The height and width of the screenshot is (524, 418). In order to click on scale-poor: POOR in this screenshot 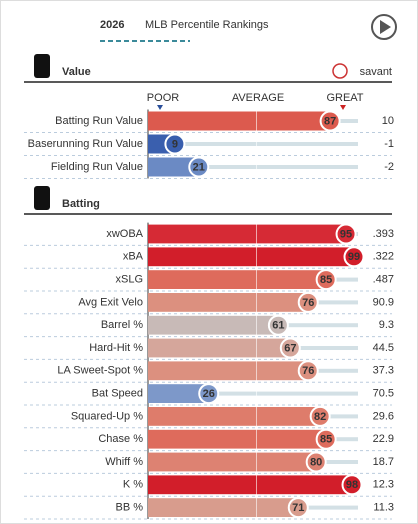, I will do `click(163, 98)`.